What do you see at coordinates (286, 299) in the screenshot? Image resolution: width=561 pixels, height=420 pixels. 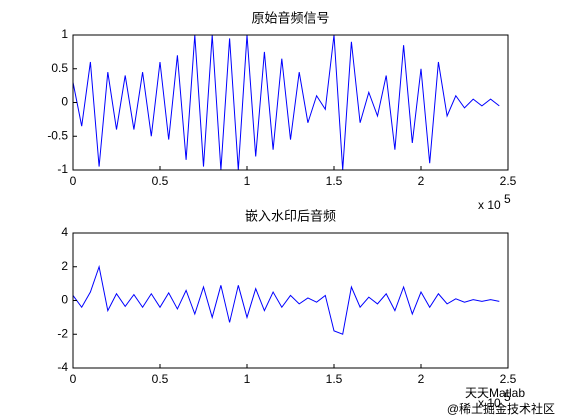 I see `waveform` at bounding box center [286, 299].